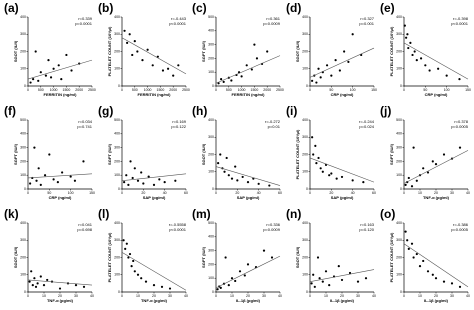 The height and width of the screenshot is (310, 474). I want to click on x-tick-label: 500, so click(135, 90).